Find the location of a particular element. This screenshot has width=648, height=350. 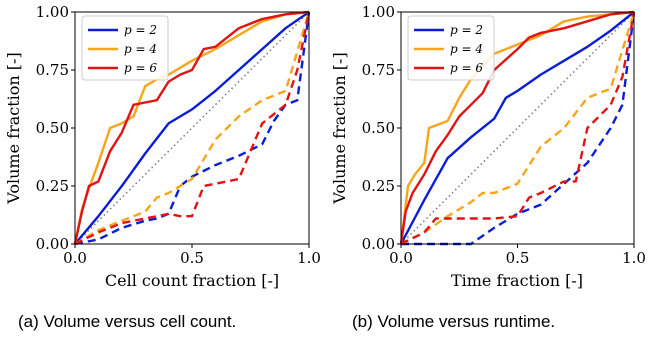

x-axis-label: Time fraction [-] is located at coordinates (517, 280).